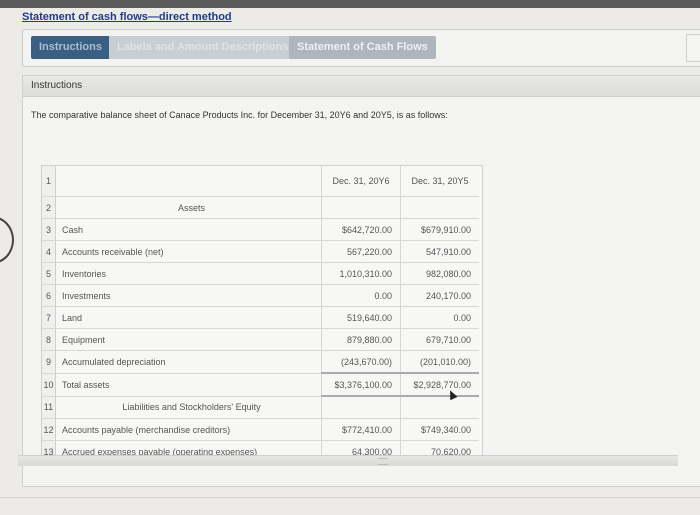 This screenshot has height=515, width=700. What do you see at coordinates (49, 385) in the screenshot?
I see `row-number: 10` at bounding box center [49, 385].